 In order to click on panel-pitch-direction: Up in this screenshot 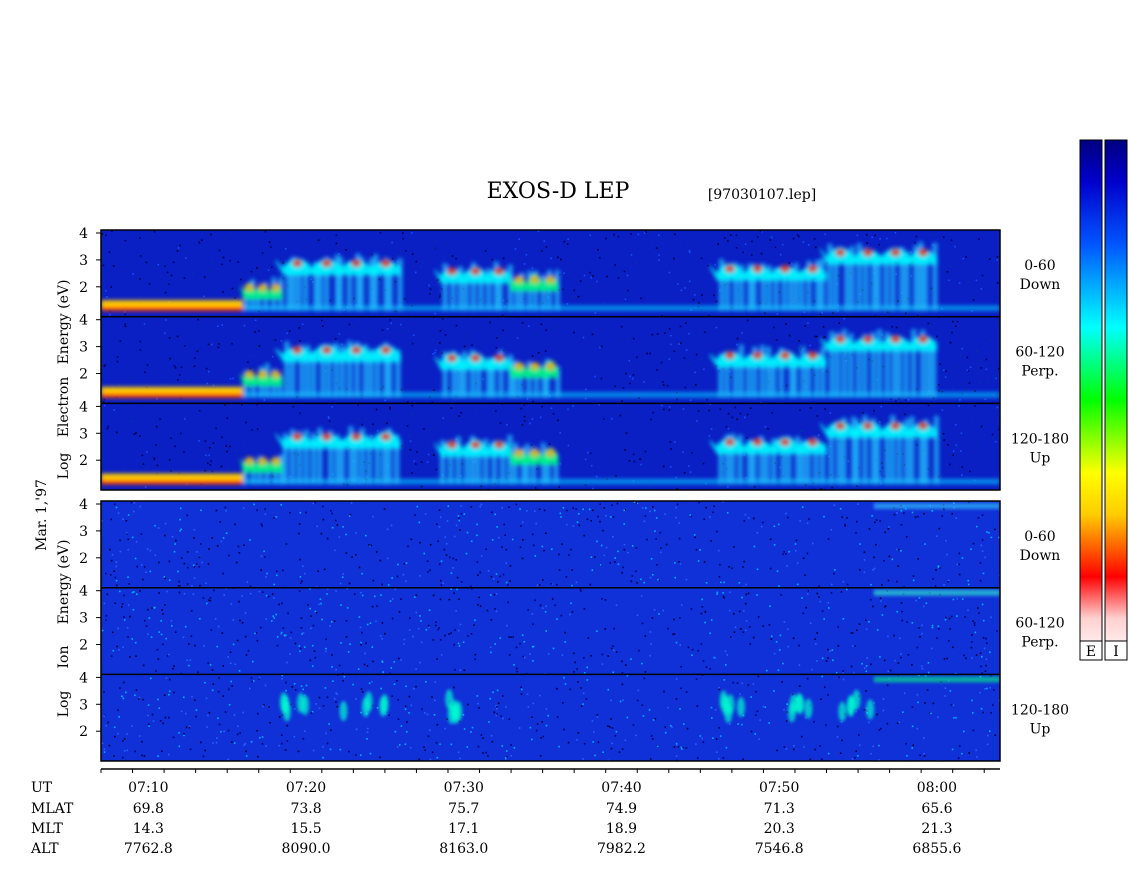, I will do `click(1040, 729)`.